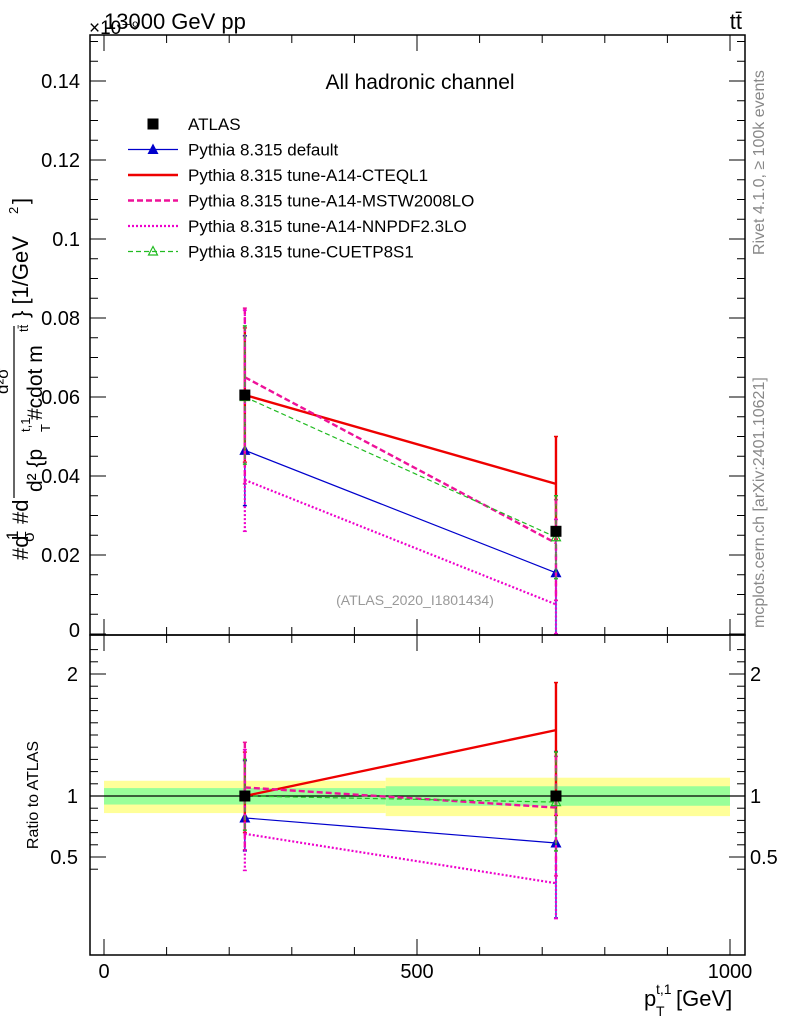 This screenshot has width=786, height=1024. Describe the element at coordinates (153, 124) in the screenshot. I see `legend-marker-atlas` at that location.